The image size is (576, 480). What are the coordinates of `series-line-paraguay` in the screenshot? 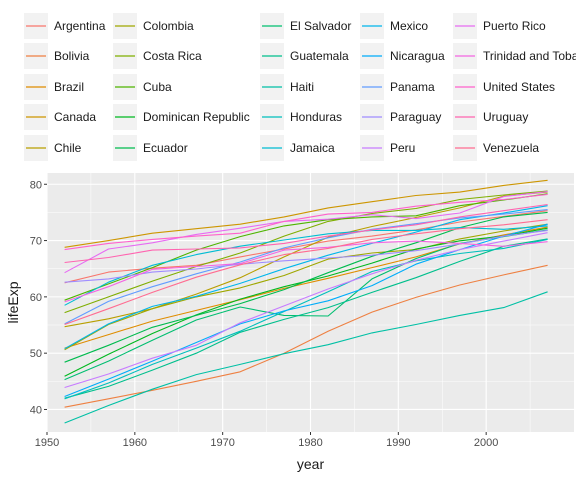 It's located at (306, 256).